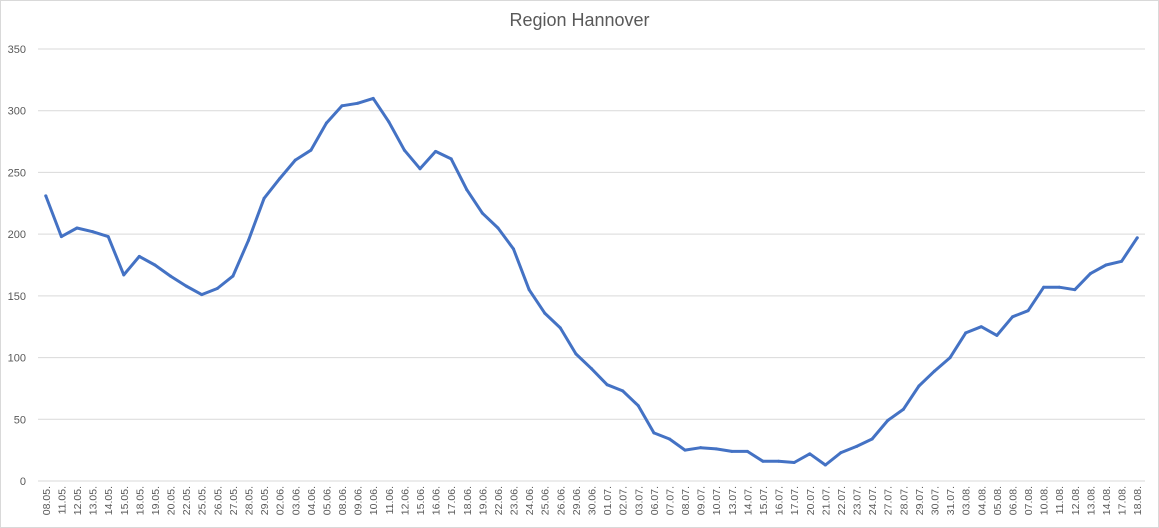 The height and width of the screenshot is (528, 1159). I want to click on x-tick-label: 29.05., so click(265, 500).